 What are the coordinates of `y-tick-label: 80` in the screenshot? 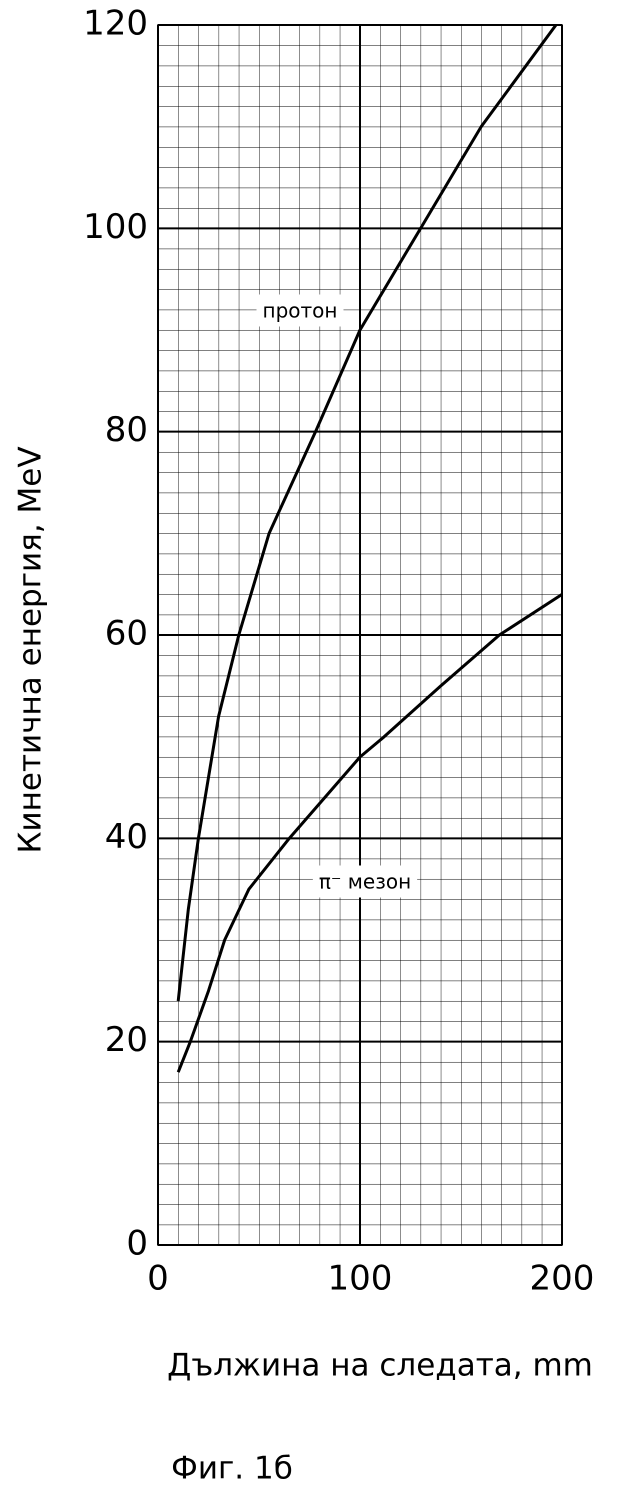 It's located at (126, 430).